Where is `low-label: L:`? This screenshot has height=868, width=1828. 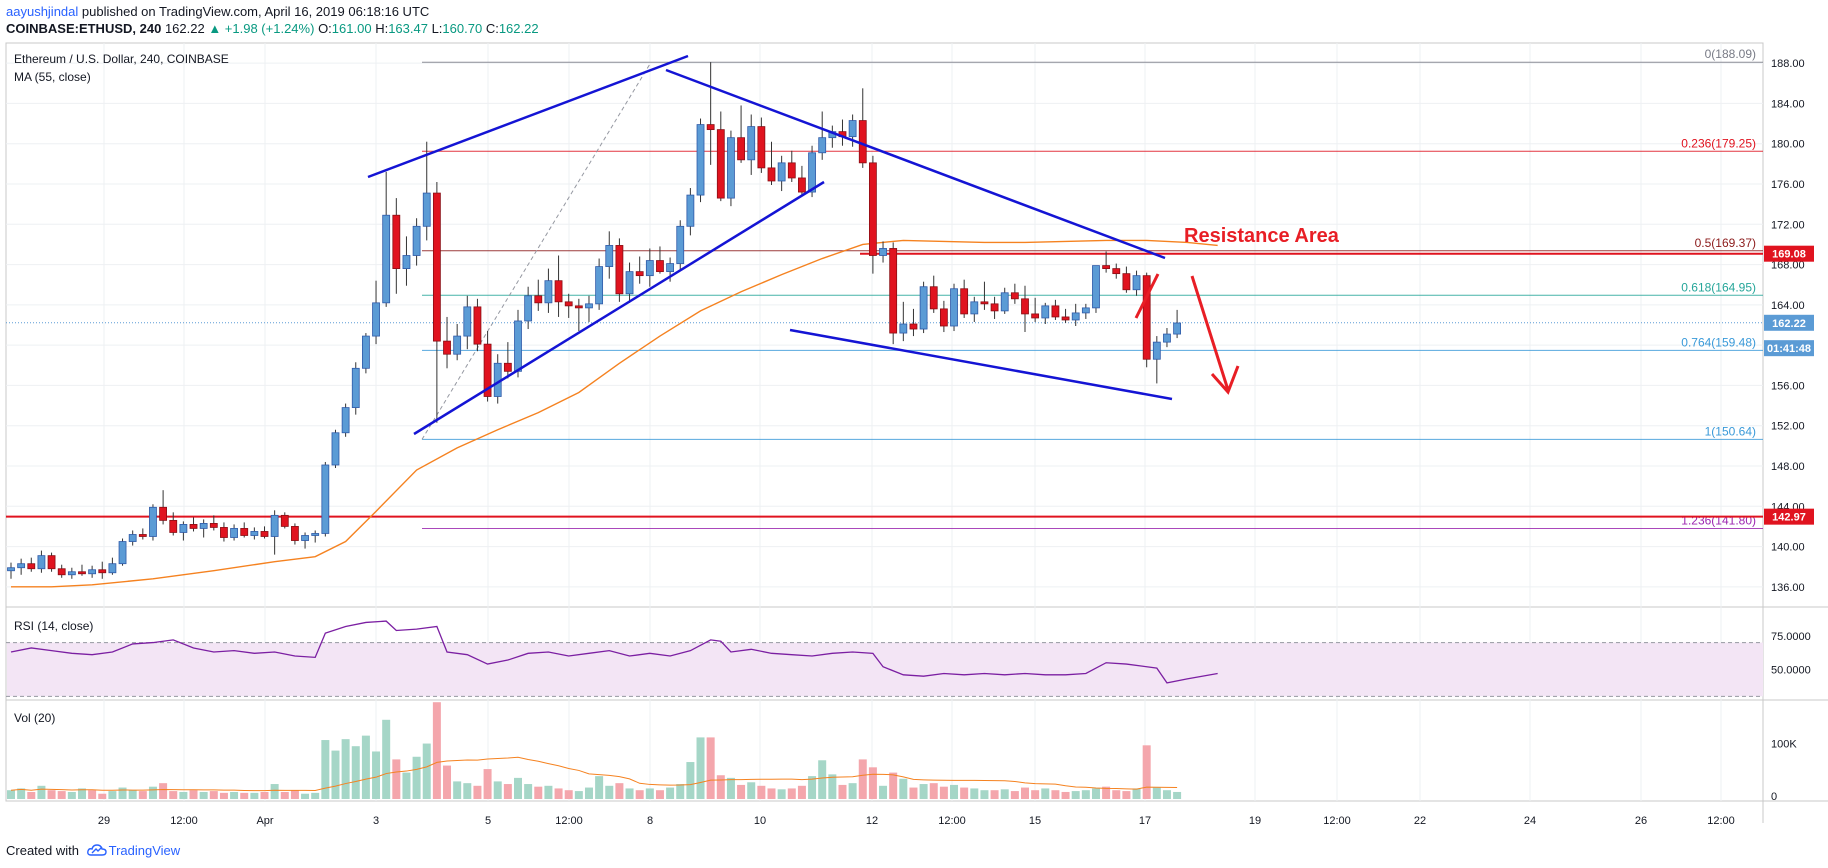 low-label: L: is located at coordinates (437, 28).